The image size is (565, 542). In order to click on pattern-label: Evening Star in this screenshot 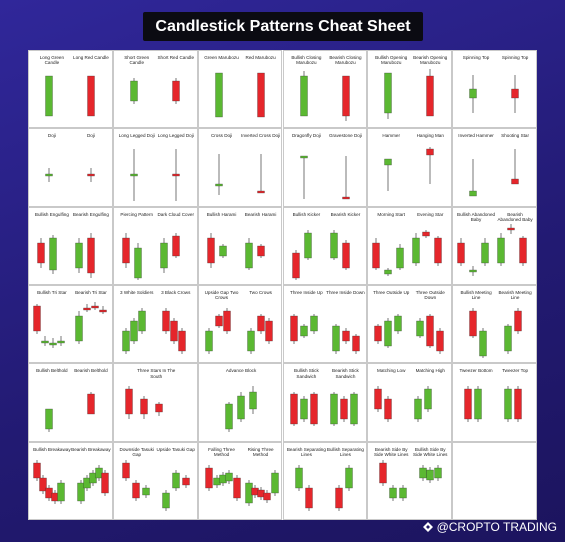, I will do `click(430, 214)`.